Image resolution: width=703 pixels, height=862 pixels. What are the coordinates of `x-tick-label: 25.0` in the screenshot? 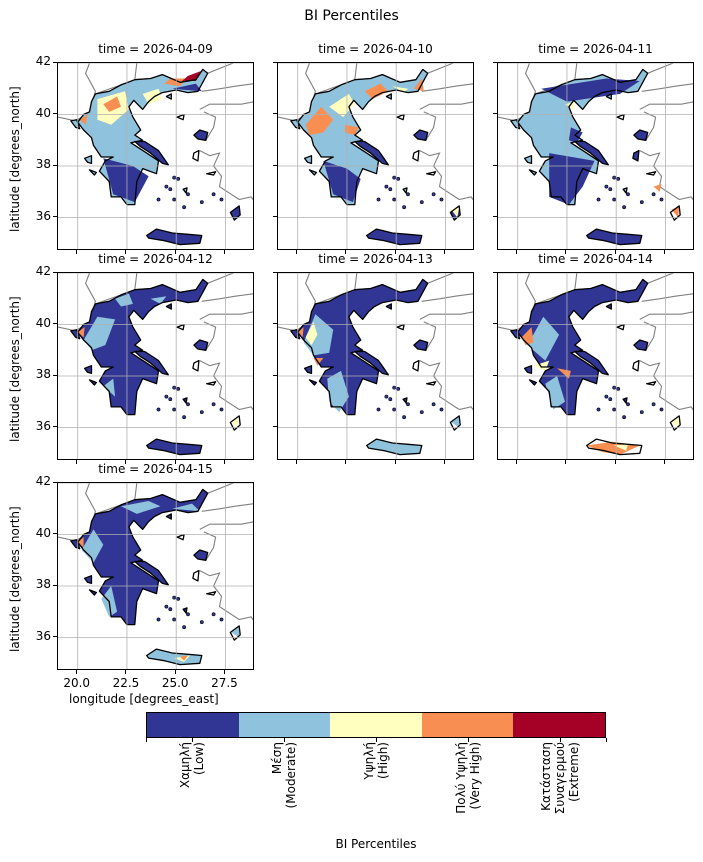 It's located at (175, 683).